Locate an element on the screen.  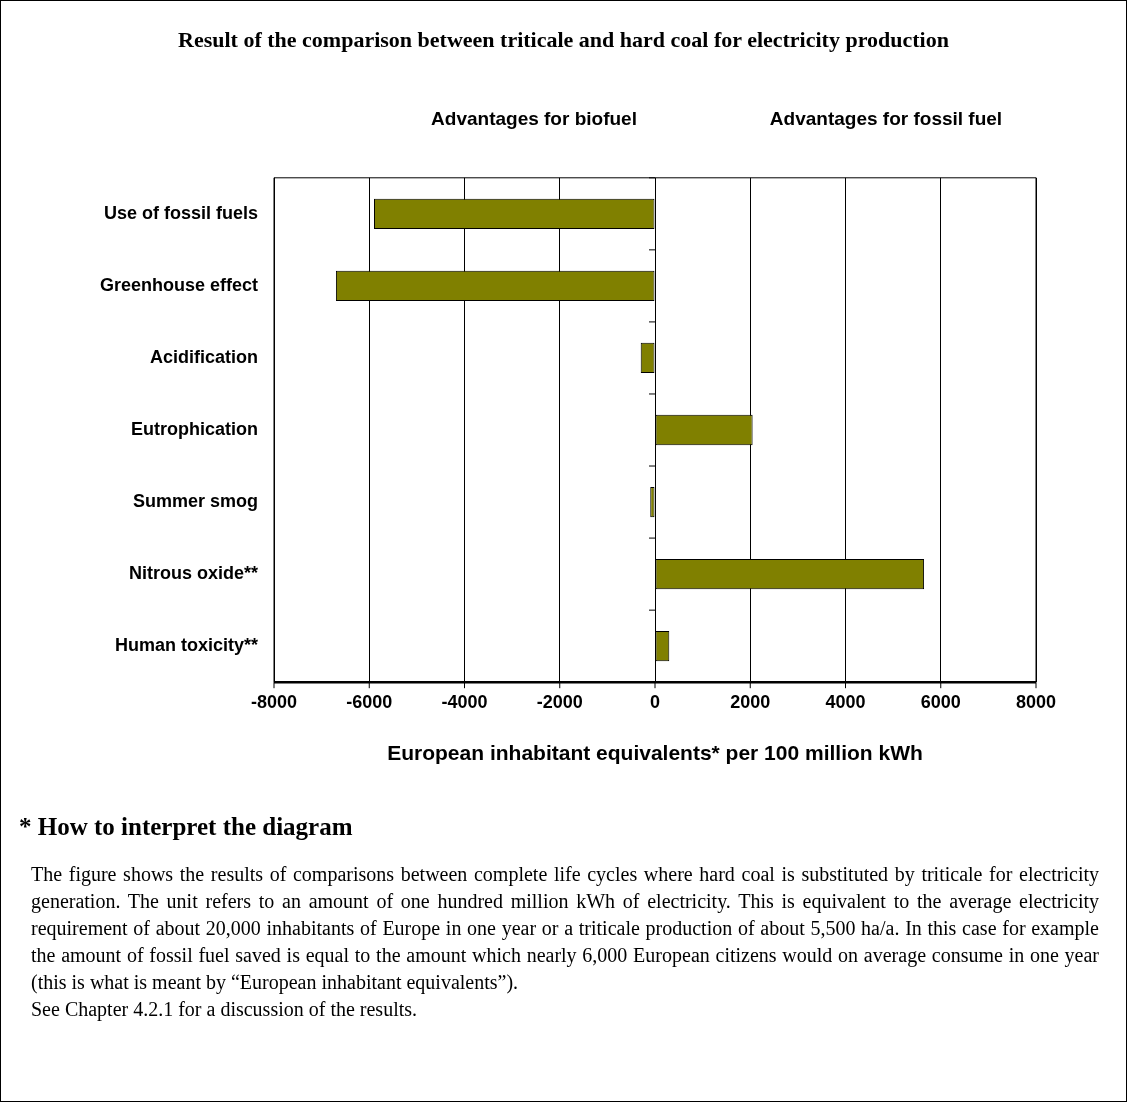
x-axis-title: European inhabitant equivalents* per 100 million kWh is located at coordinates (655, 753).